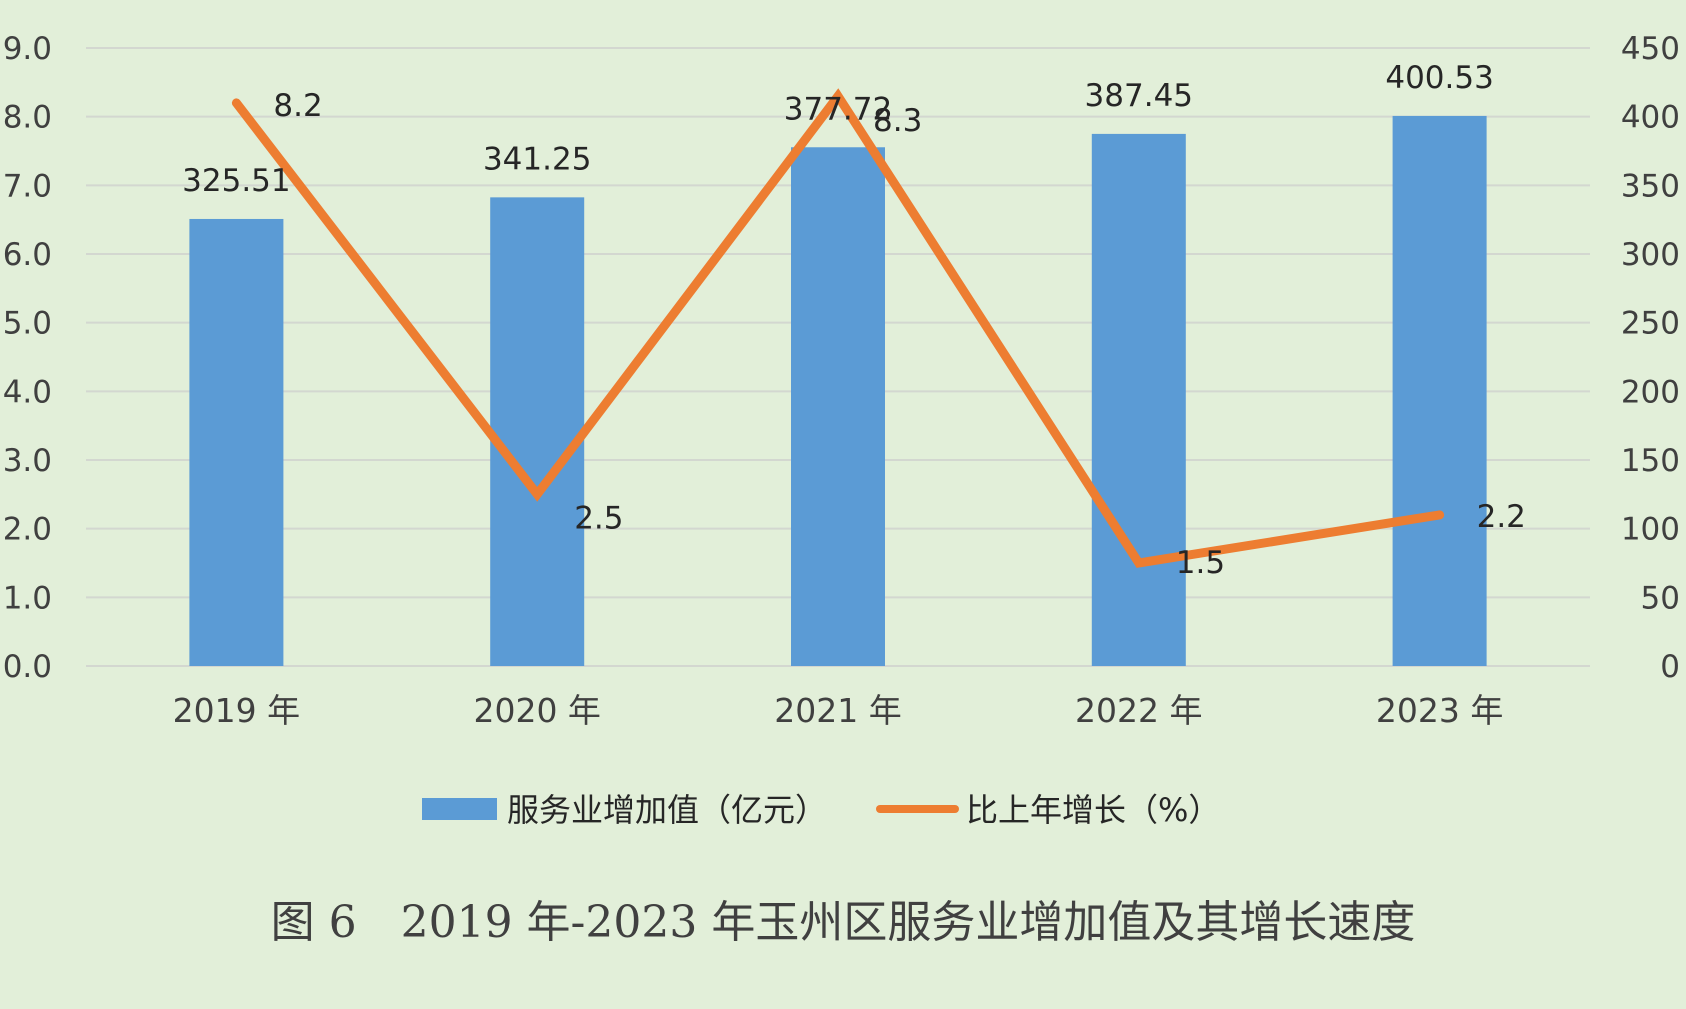 The height and width of the screenshot is (1009, 1686). What do you see at coordinates (1501, 517) in the screenshot?
I see `line-data-label: 2.2` at bounding box center [1501, 517].